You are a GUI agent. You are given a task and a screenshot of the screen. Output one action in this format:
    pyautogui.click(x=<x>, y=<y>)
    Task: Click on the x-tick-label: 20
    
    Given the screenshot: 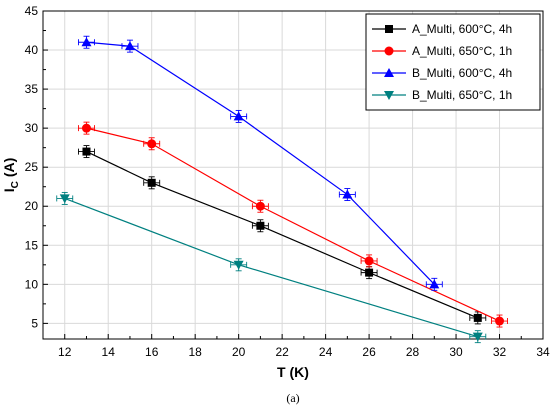 What is the action you would take?
    pyautogui.click(x=239, y=352)
    